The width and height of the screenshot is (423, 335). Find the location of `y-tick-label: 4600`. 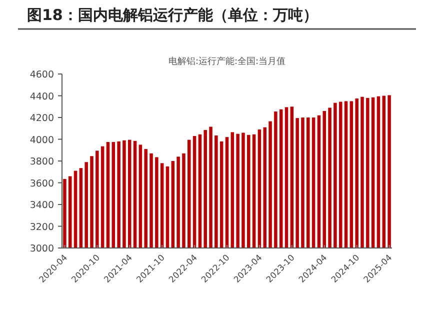

y-tick-label: 4600 is located at coordinates (42, 75).